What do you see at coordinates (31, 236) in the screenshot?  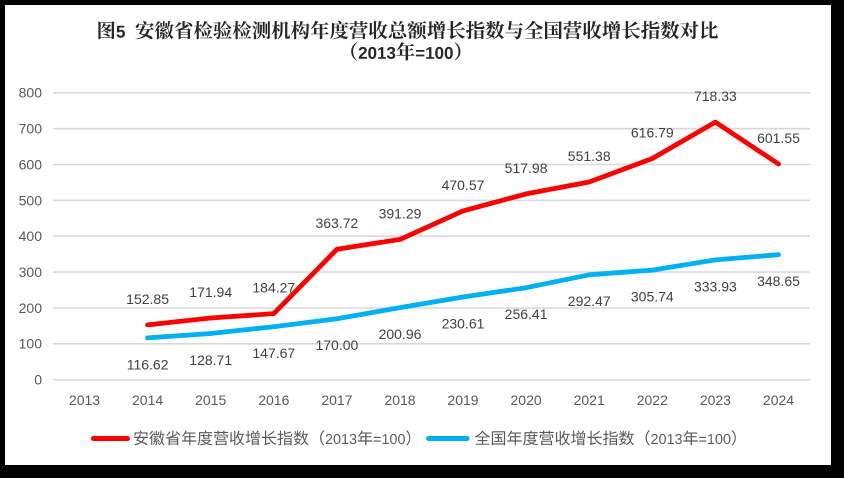 I see `svg-text: 400` at bounding box center [31, 236].